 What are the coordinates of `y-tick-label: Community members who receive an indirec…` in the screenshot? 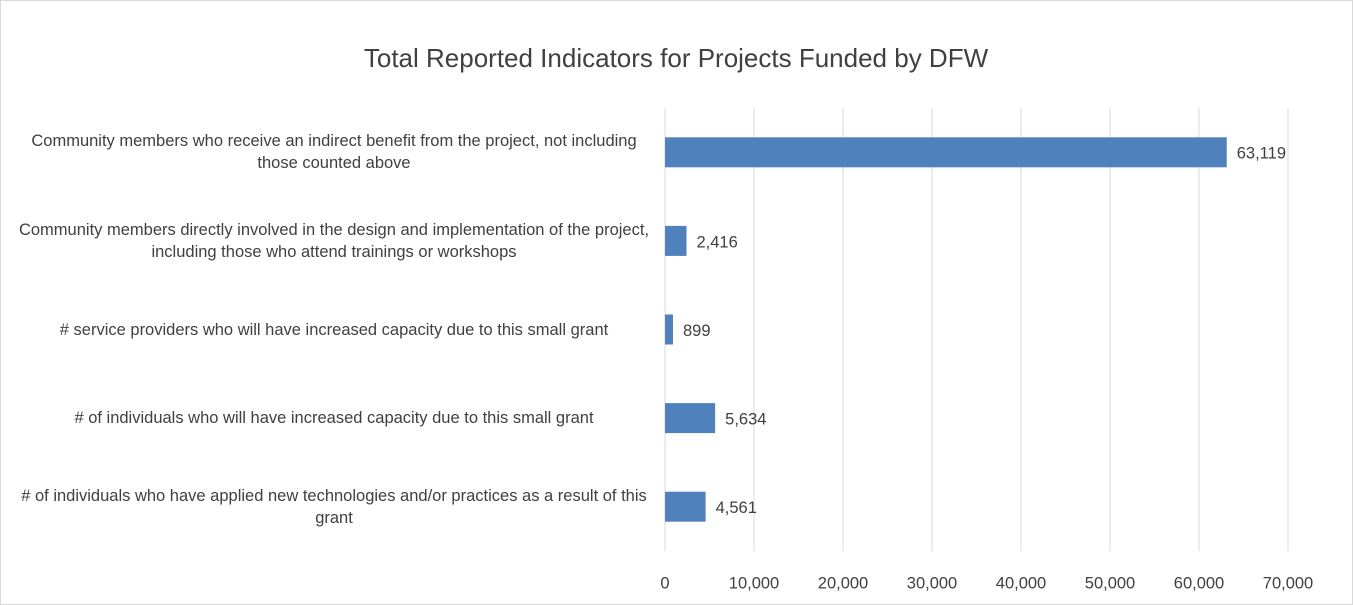 It's located at (334, 152).